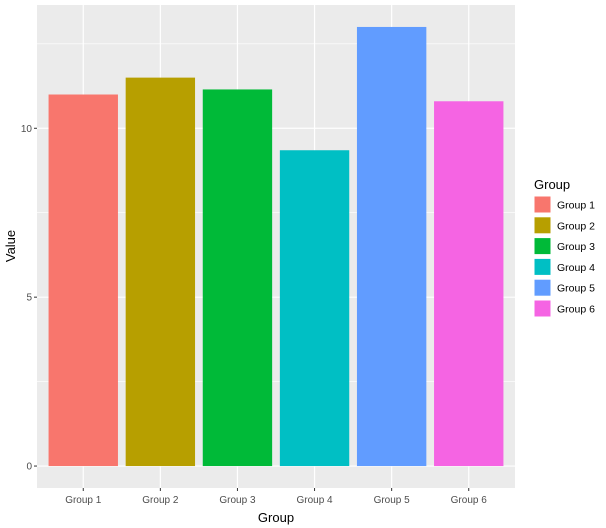 The width and height of the screenshot is (606, 528). What do you see at coordinates (576, 268) in the screenshot?
I see `legend-label-4: Group 4` at bounding box center [576, 268].